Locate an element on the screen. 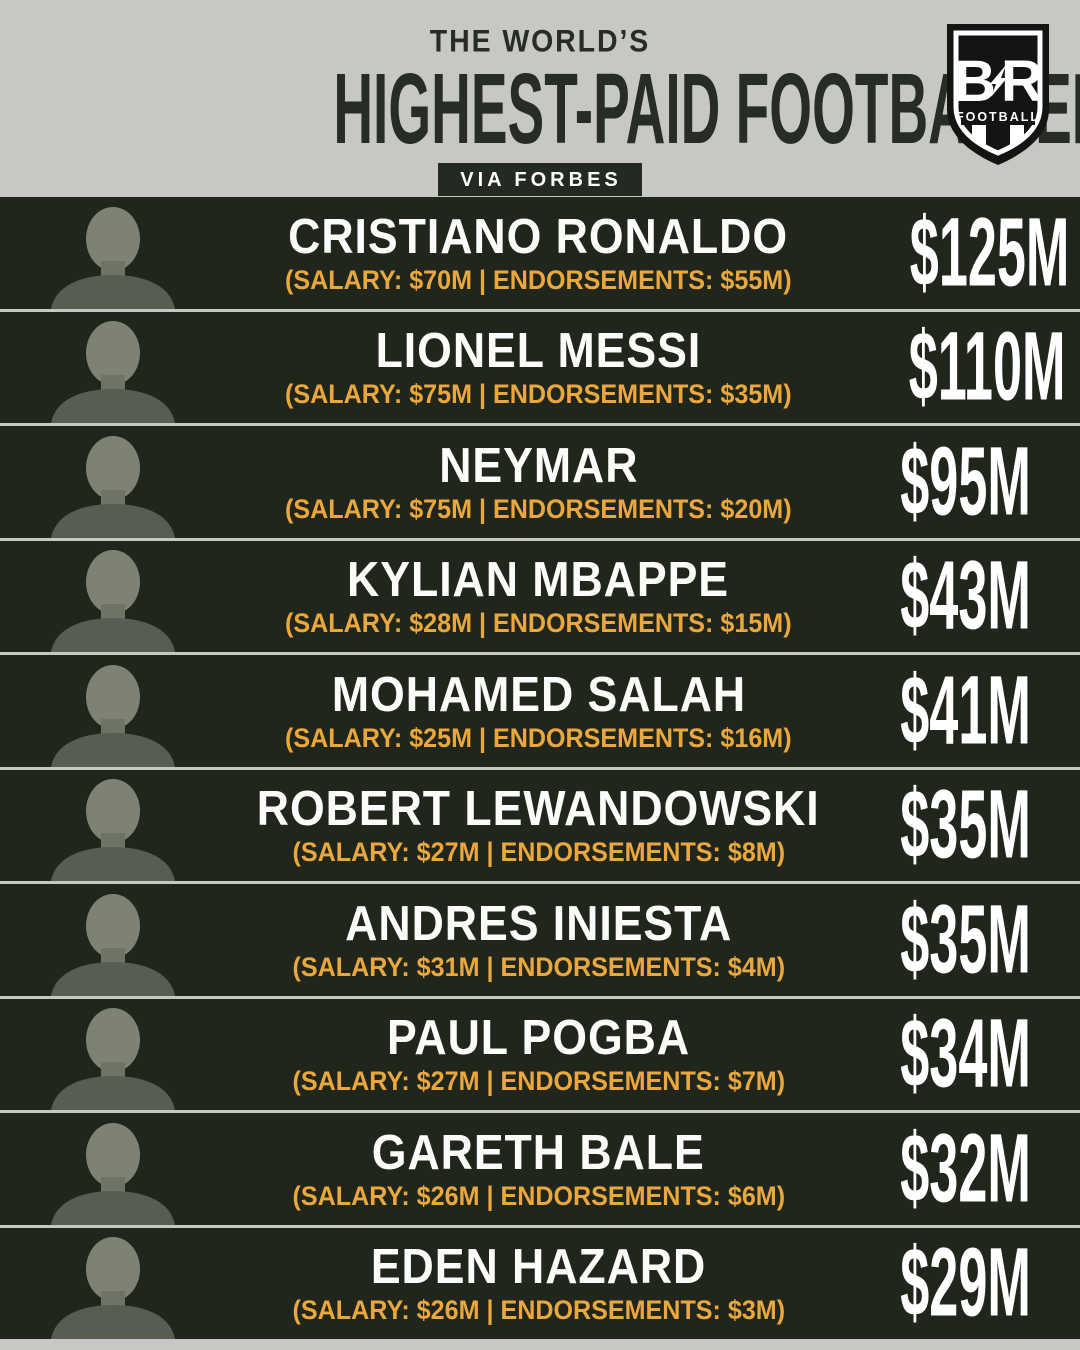 The image size is (1080, 1350). player-total: $29M is located at coordinates (966, 1283).